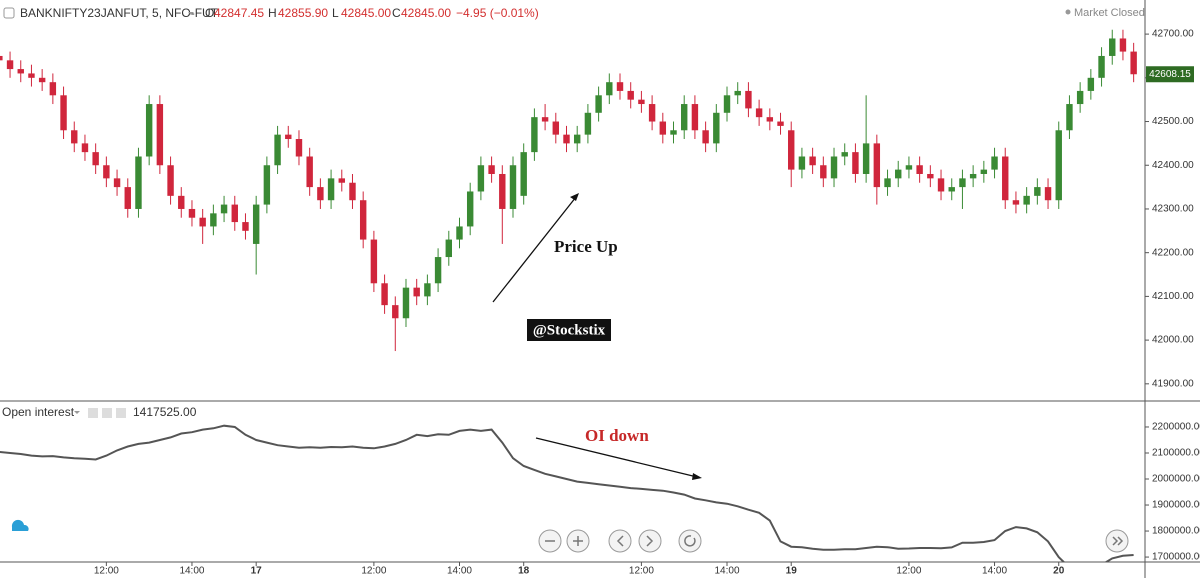  What do you see at coordinates (303, 13) in the screenshot?
I see `legend-value: 42855.90` at bounding box center [303, 13].